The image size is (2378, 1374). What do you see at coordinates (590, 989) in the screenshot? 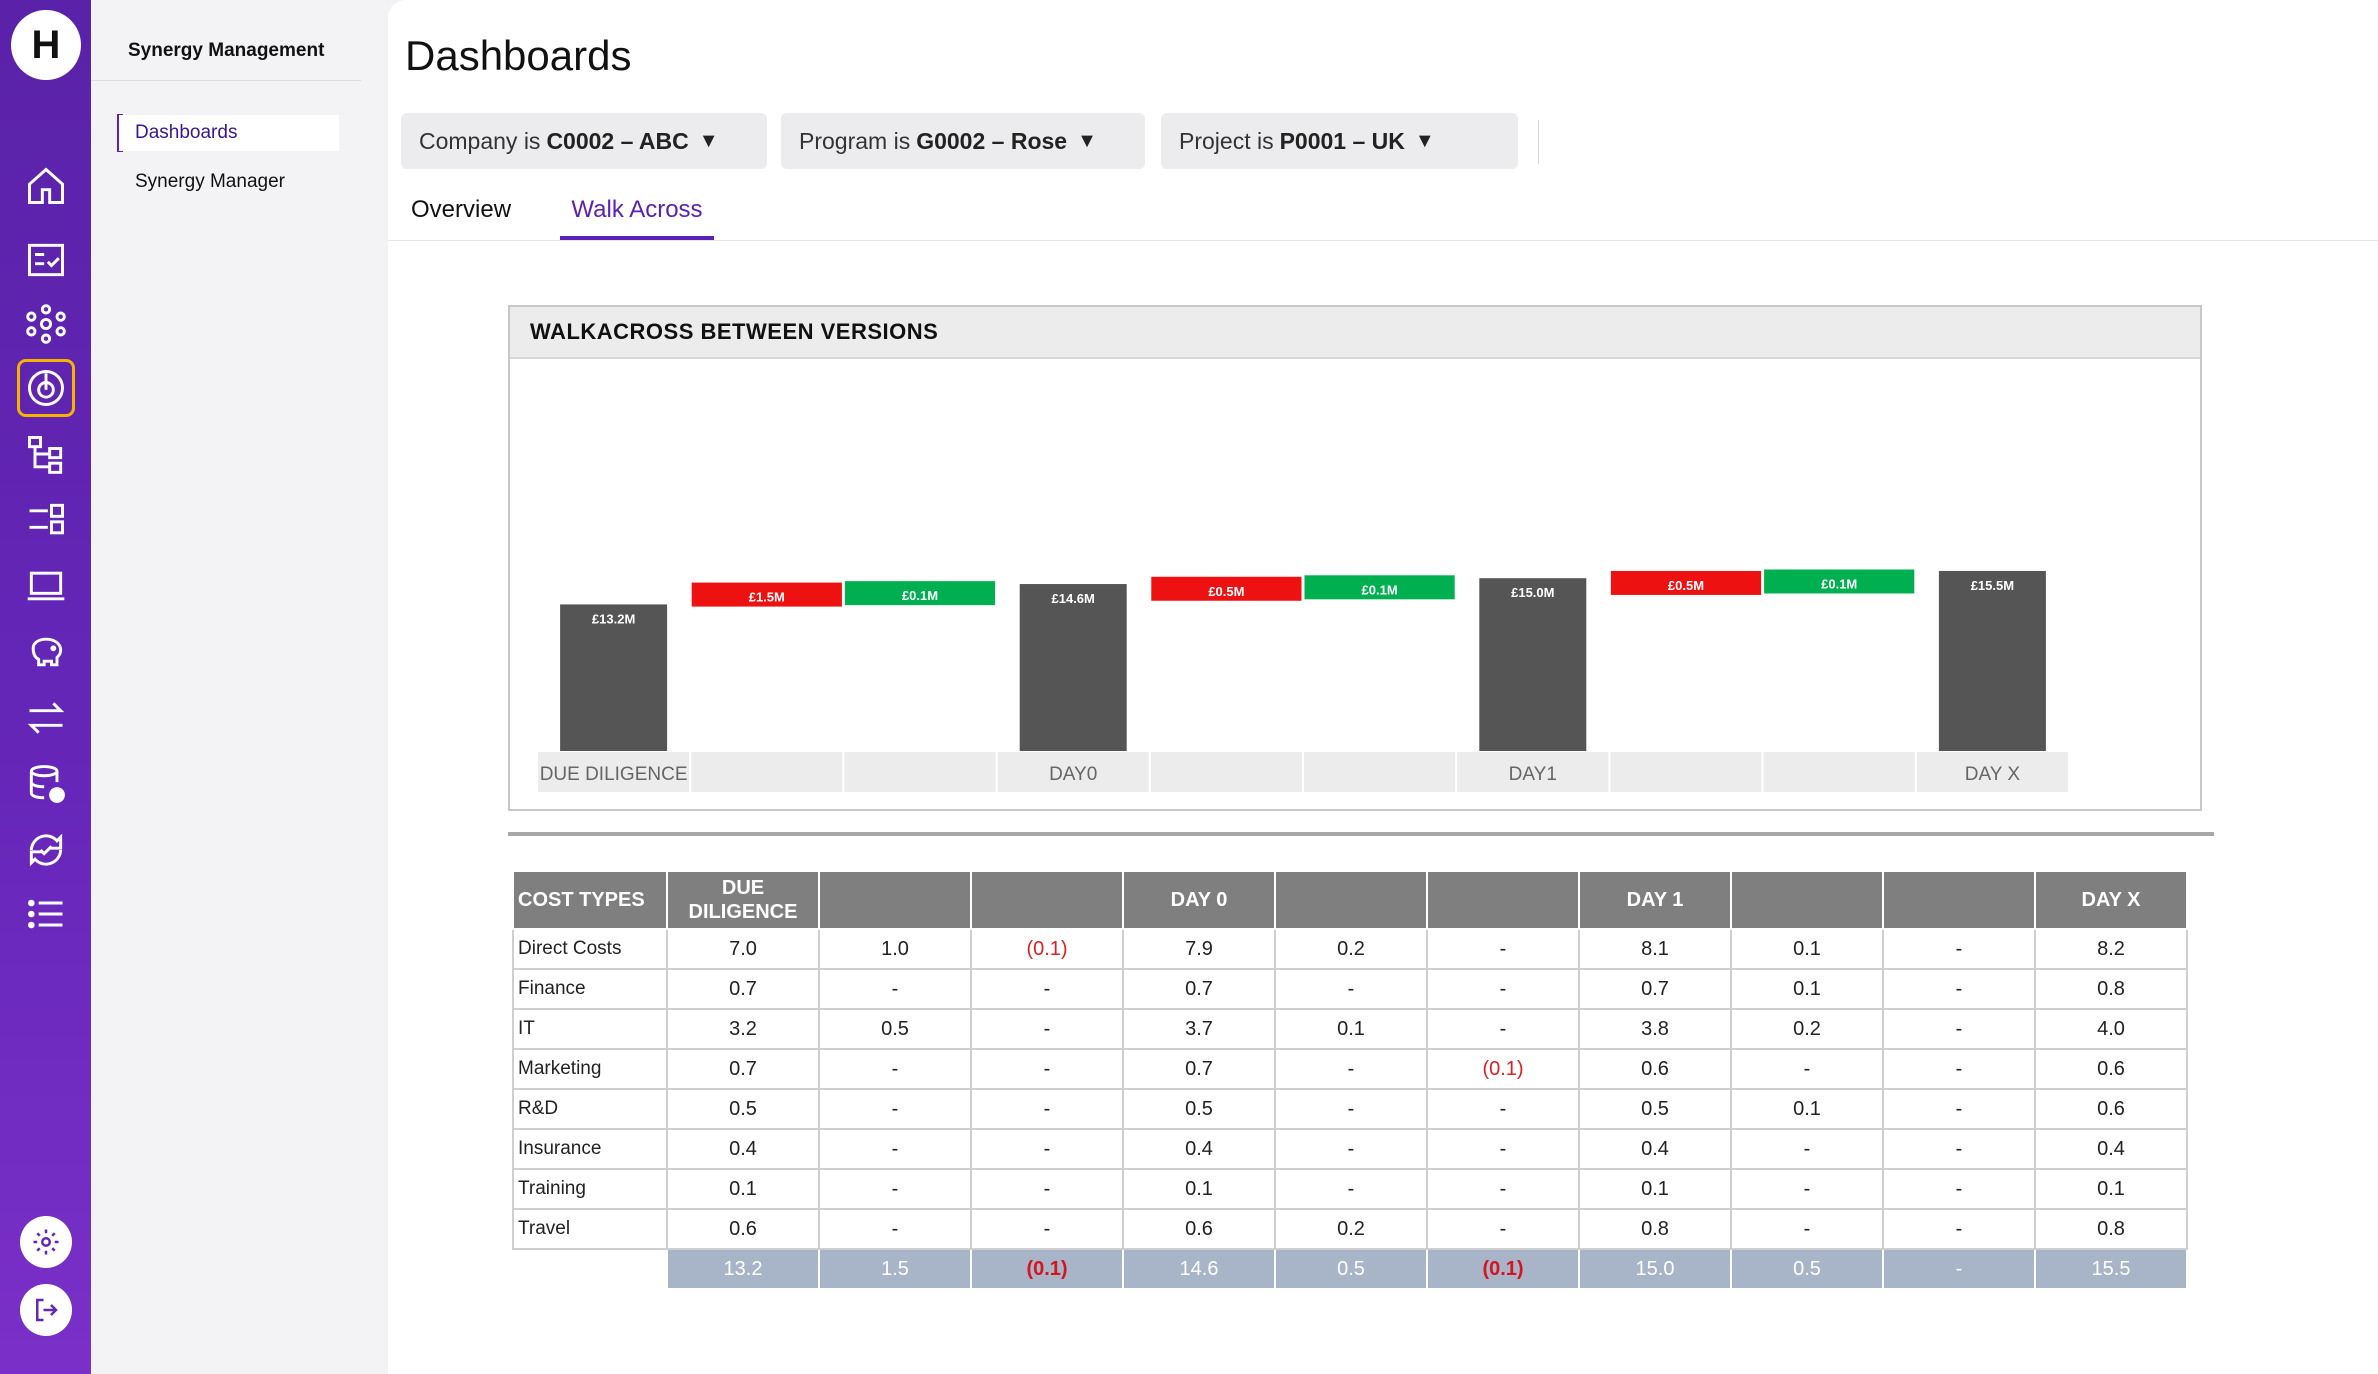
I see `row-label: Finance` at bounding box center [590, 989].